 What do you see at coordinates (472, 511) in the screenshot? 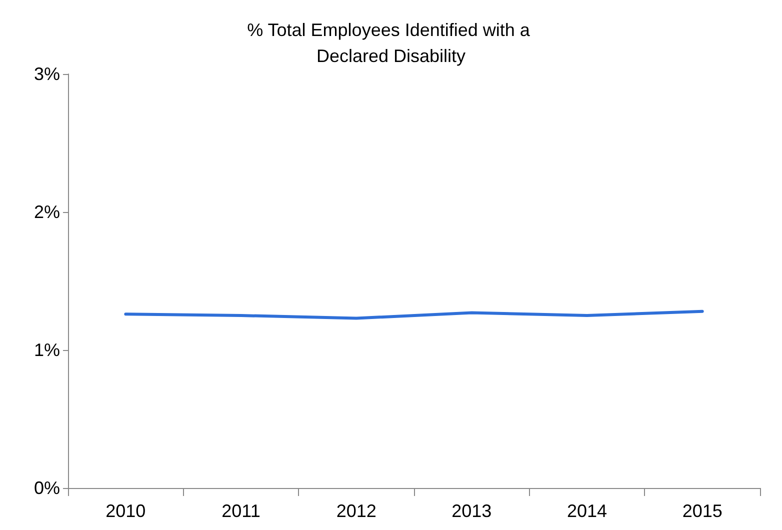
I see `x-tick-label: 2013` at bounding box center [472, 511].